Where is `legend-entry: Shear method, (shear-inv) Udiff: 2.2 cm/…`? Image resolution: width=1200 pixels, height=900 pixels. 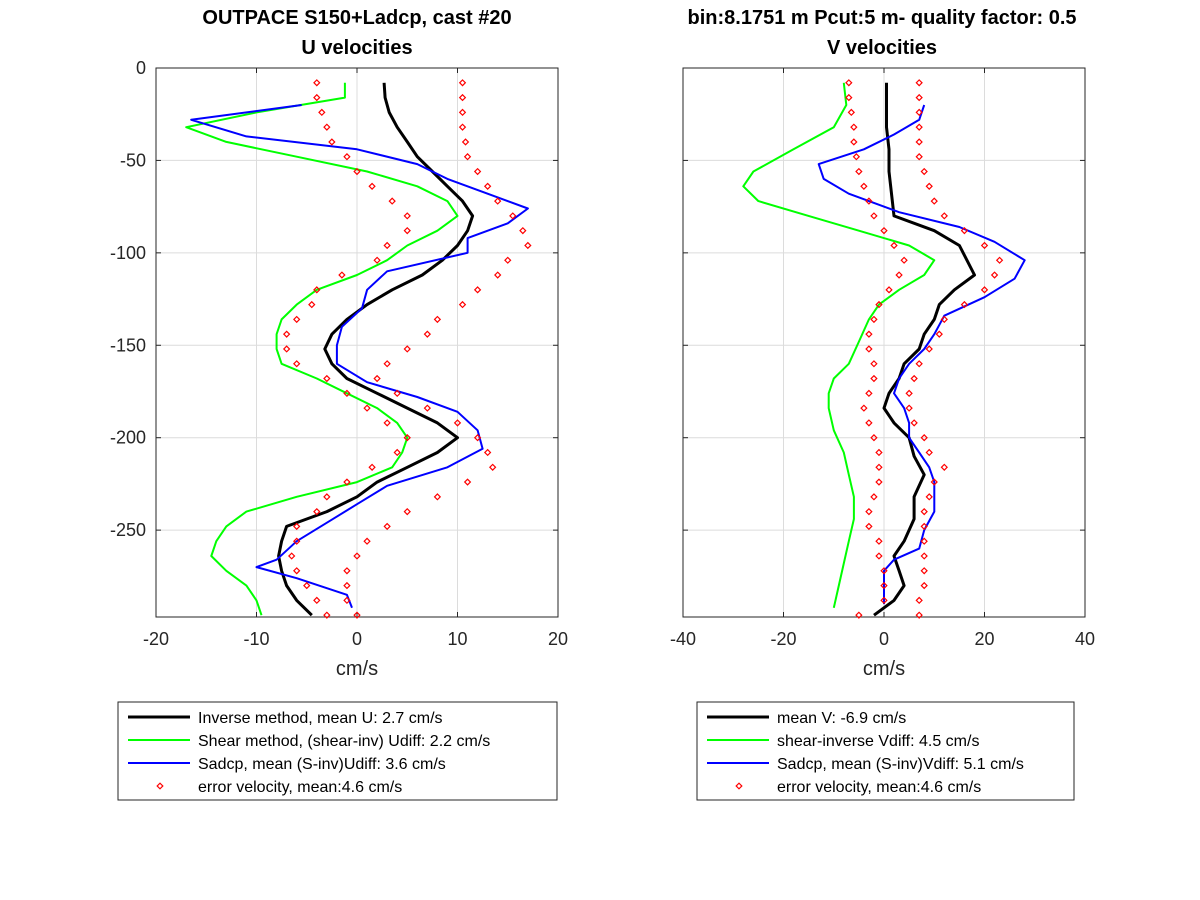
legend-entry: Shear method, (shear-inv) Udiff: 2.2 cm/… is located at coordinates (344, 741).